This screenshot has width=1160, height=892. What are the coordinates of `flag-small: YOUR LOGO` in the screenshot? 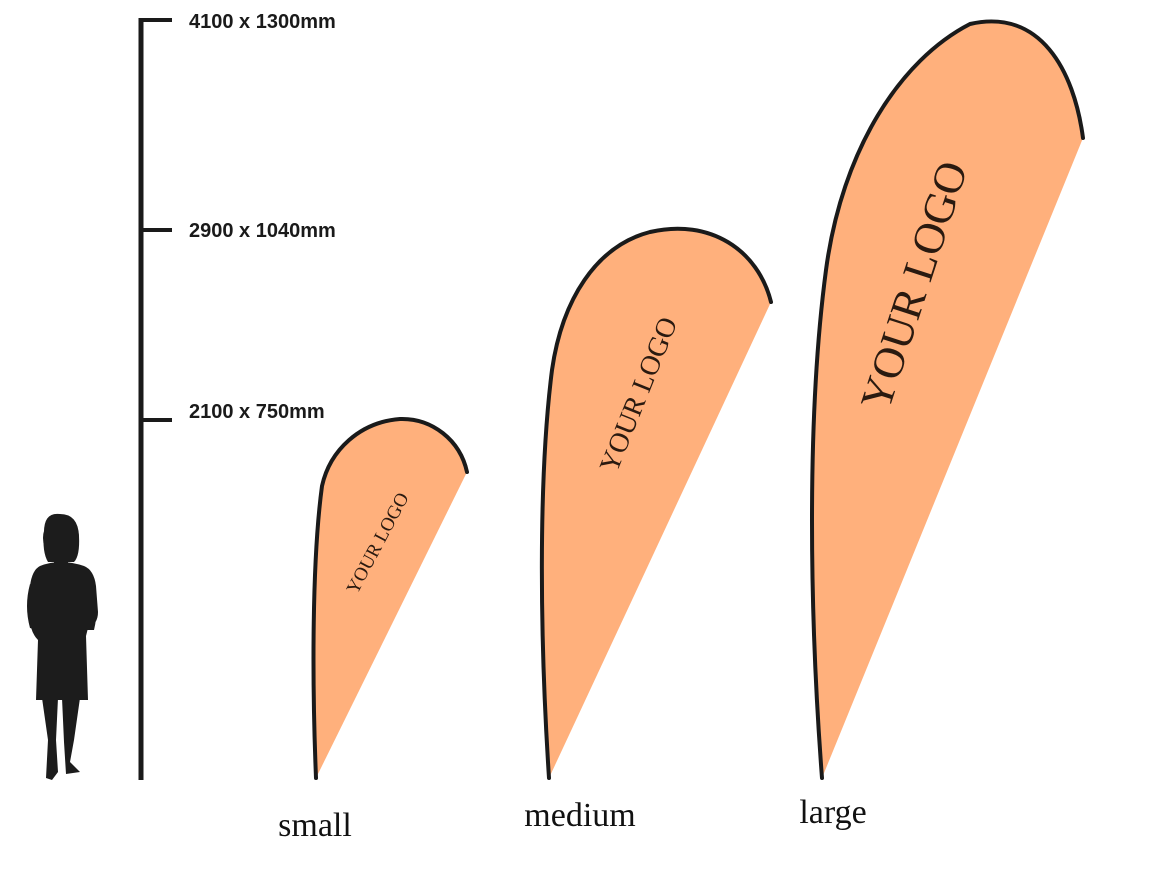 It's located at (390, 598).